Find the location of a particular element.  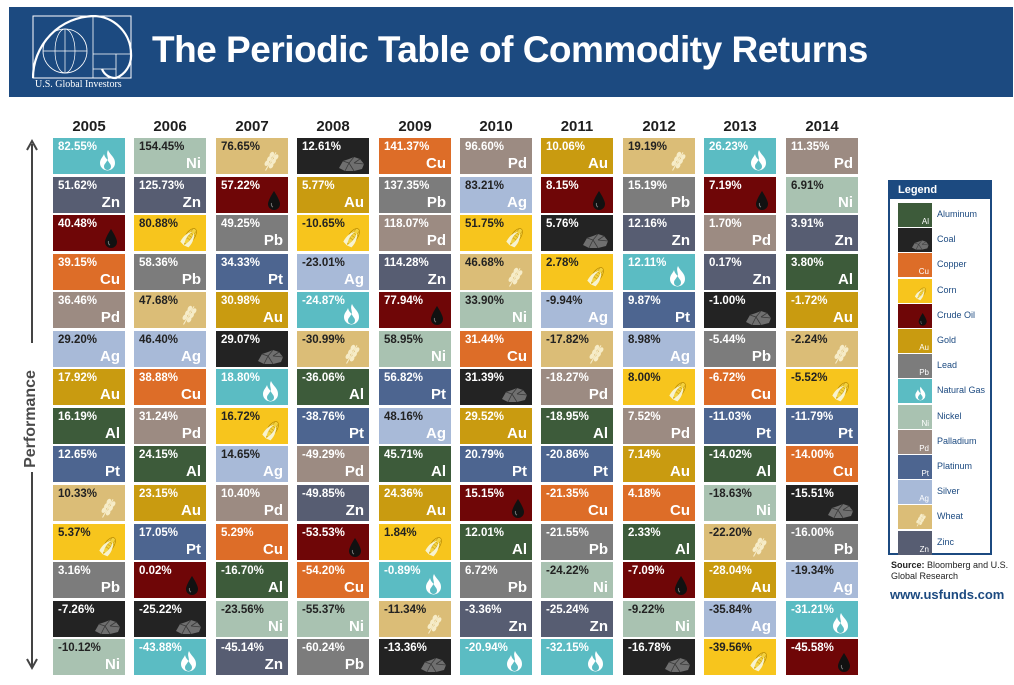

commodity-cell: -32.15% is located at coordinates (577, 657).